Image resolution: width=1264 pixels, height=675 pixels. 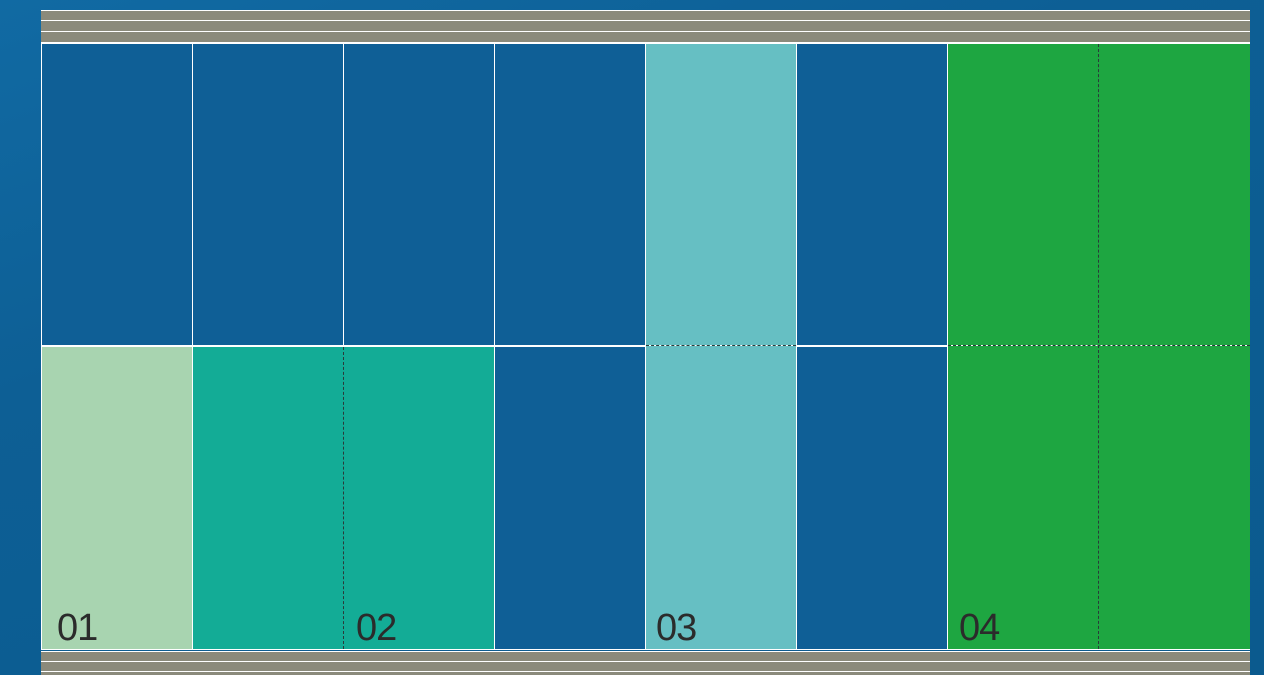 What do you see at coordinates (376, 628) in the screenshot?
I see `label-02: 02` at bounding box center [376, 628].